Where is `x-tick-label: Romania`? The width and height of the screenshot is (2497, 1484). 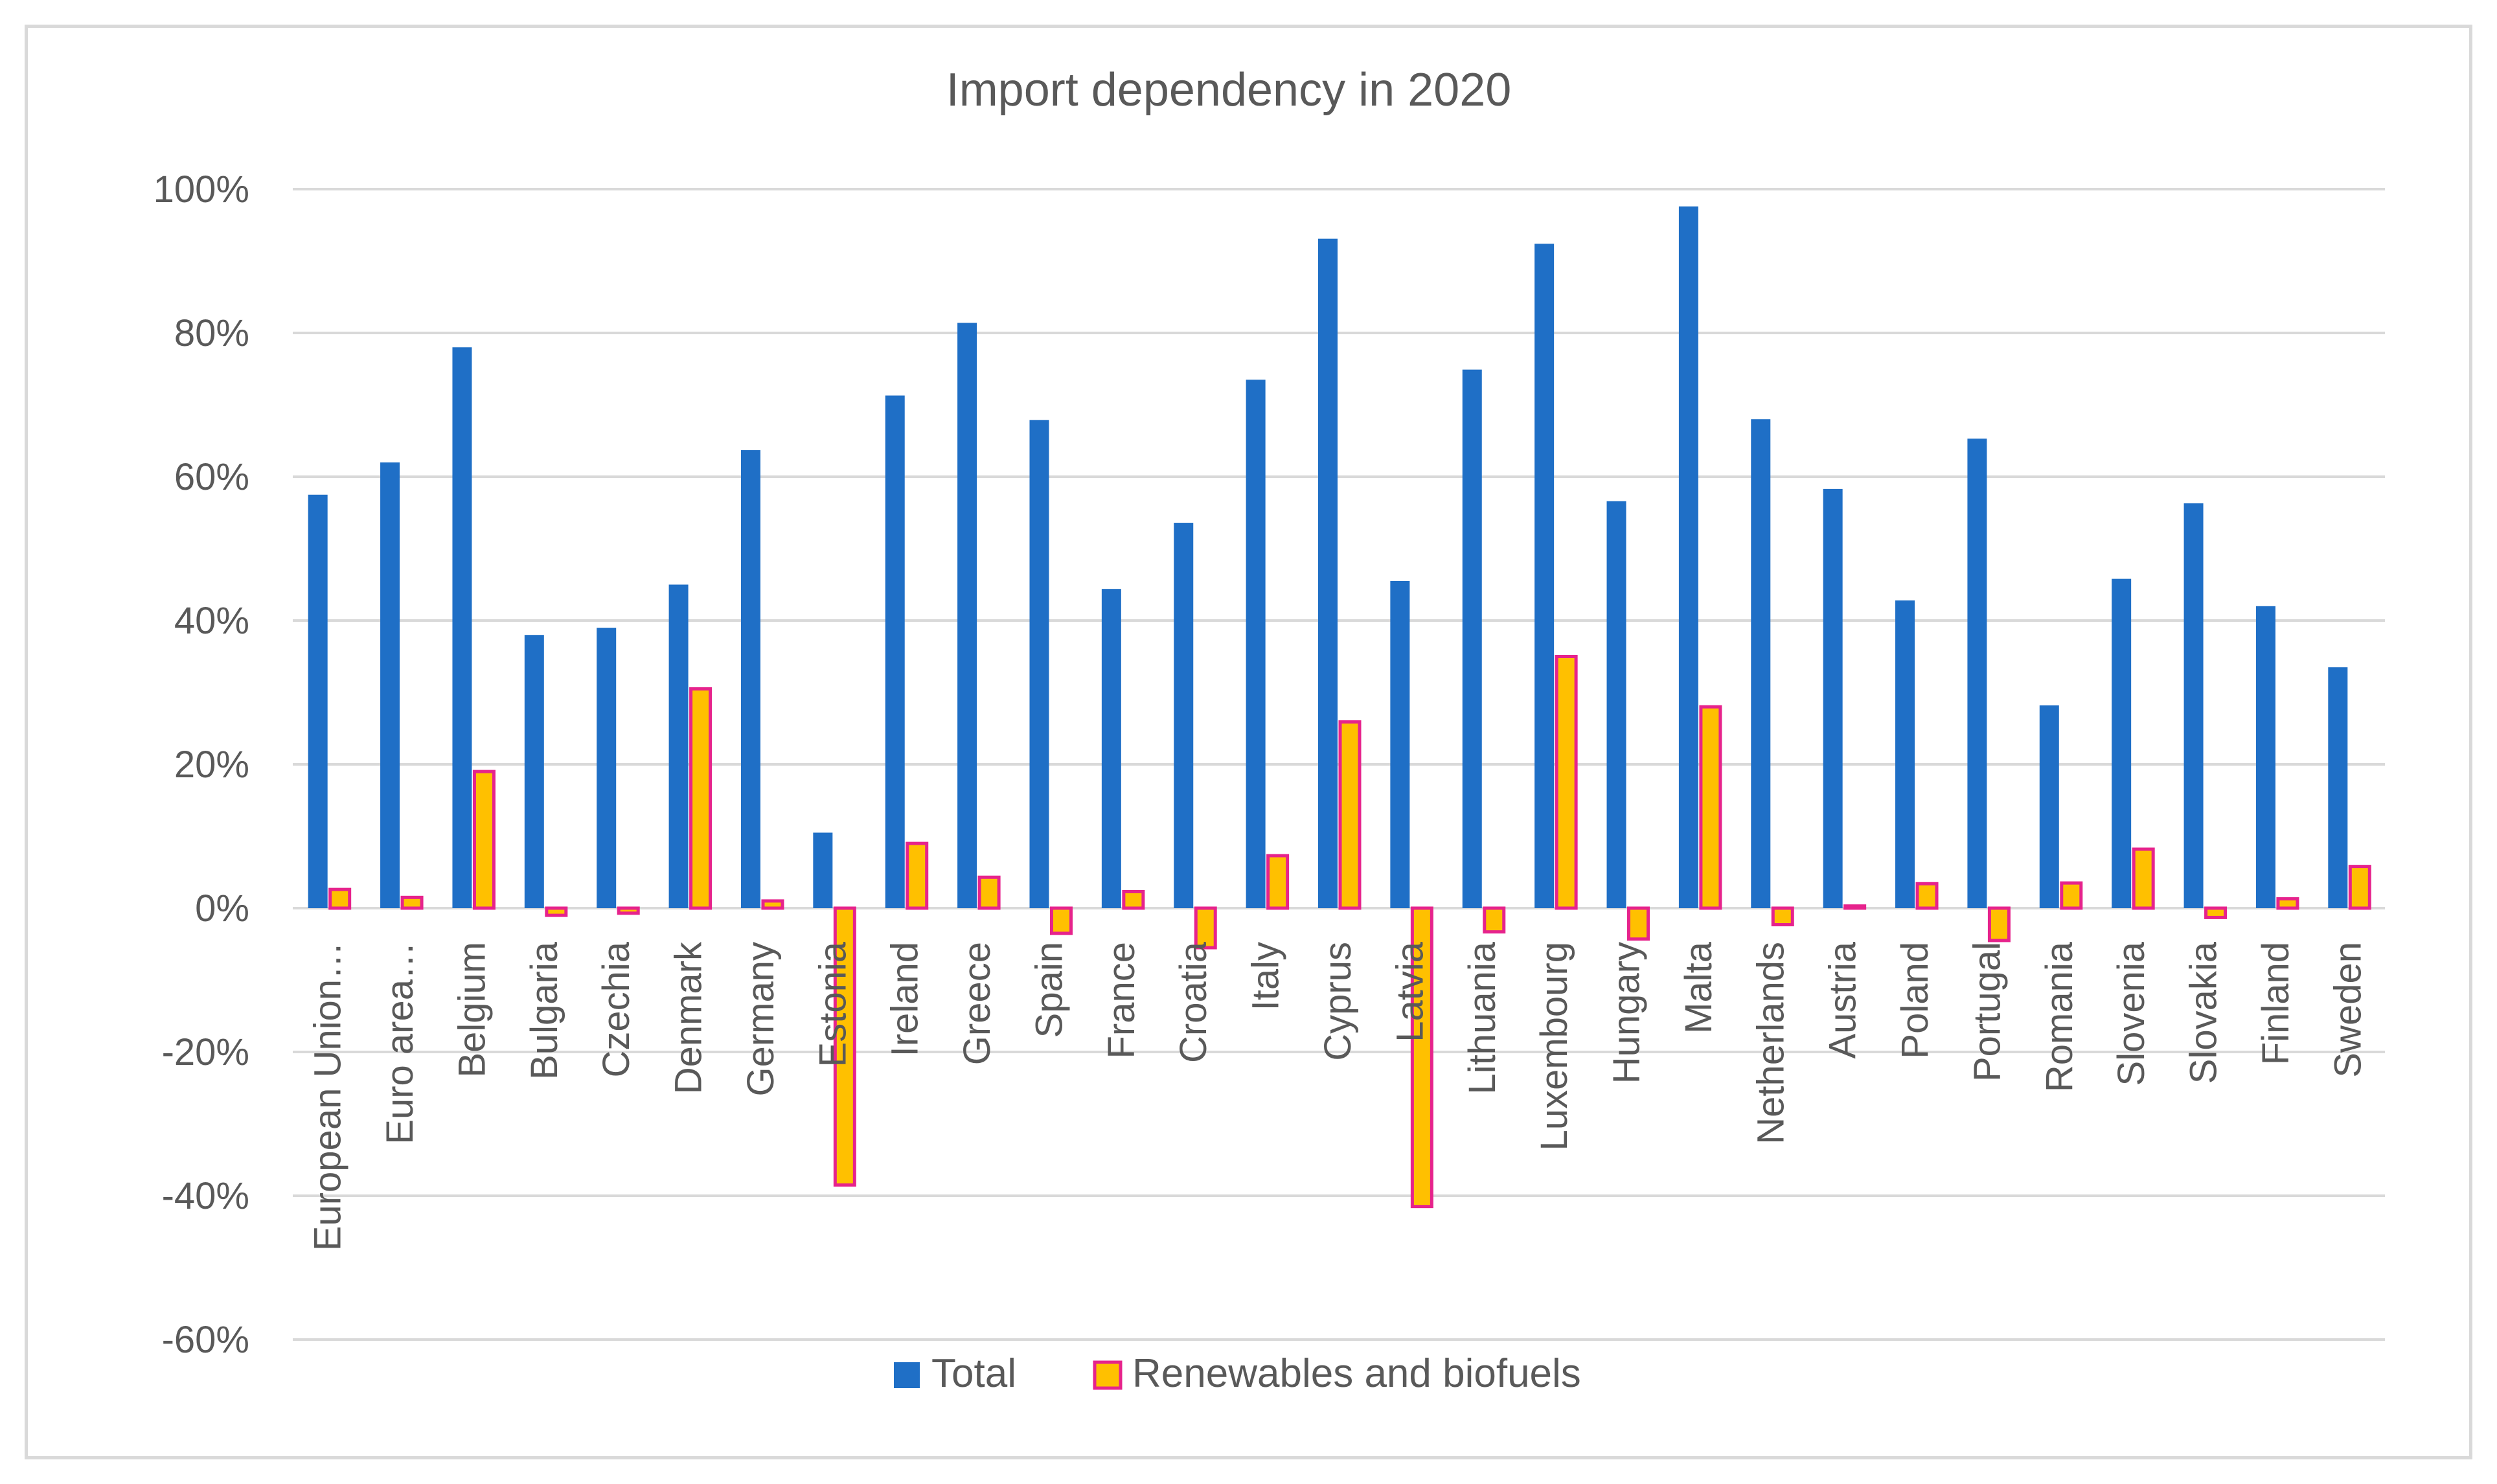
x-tick-label: Romania is located at coordinates (2060, 1016).